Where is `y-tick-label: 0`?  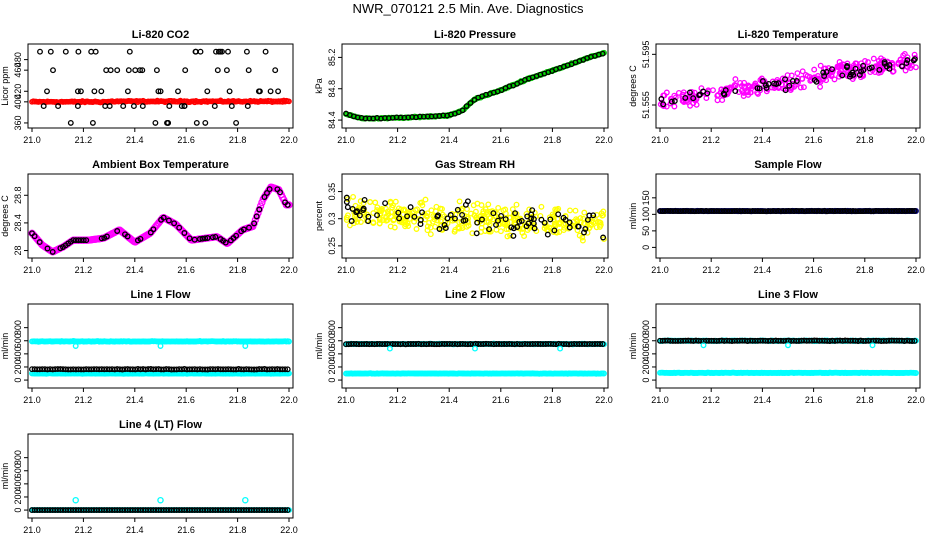
y-tick-label: 0 is located at coordinates (646, 380).